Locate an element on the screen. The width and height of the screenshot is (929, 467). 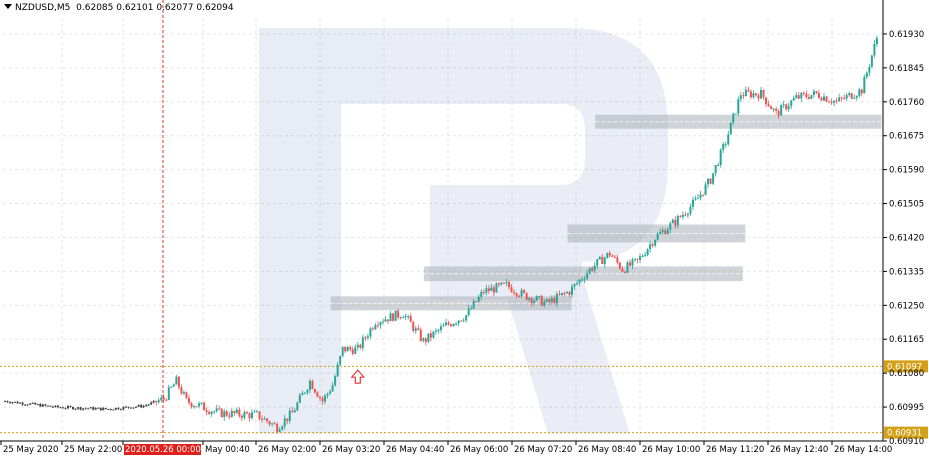
y-tick-label: 0.61335 is located at coordinates (906, 272).